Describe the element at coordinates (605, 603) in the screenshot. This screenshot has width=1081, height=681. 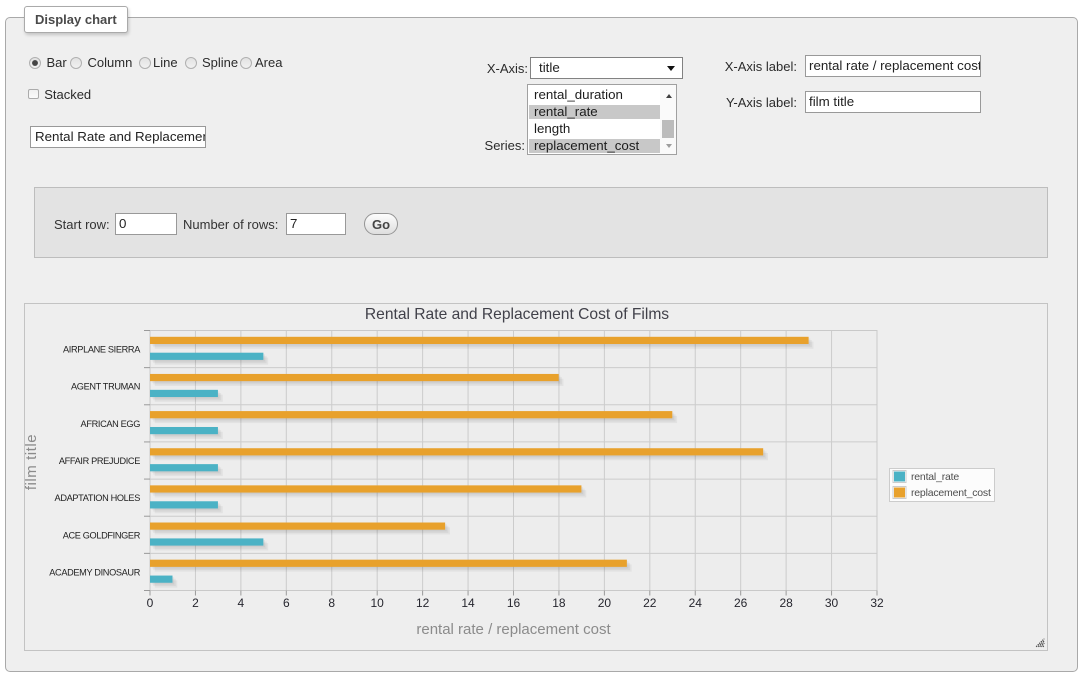
I see `svg-text: 20` at that location.